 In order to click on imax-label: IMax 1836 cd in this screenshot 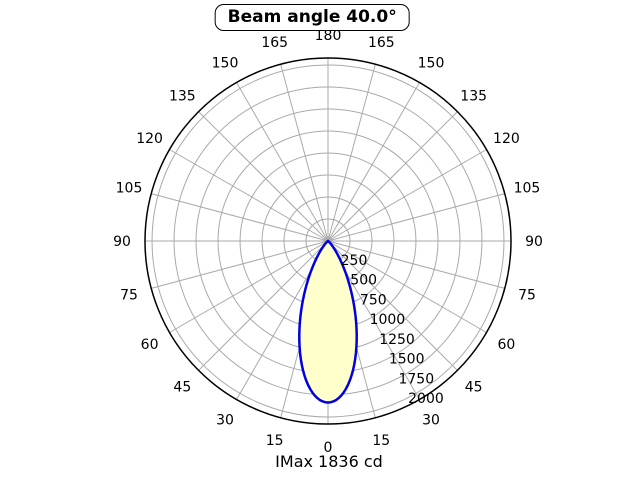, I will do `click(329, 461)`.